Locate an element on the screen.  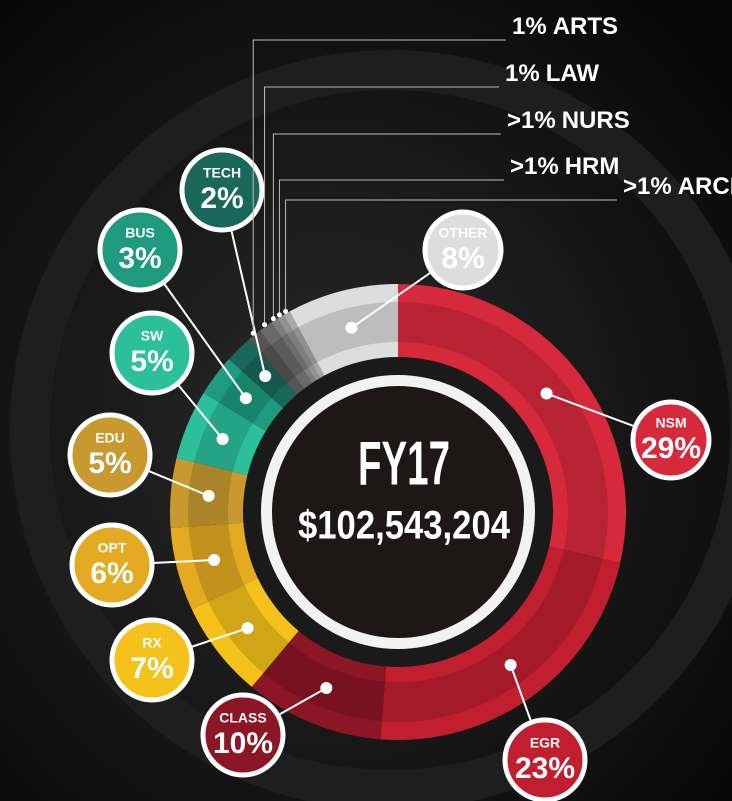
category-label: HRM is located at coordinates (592, 166).